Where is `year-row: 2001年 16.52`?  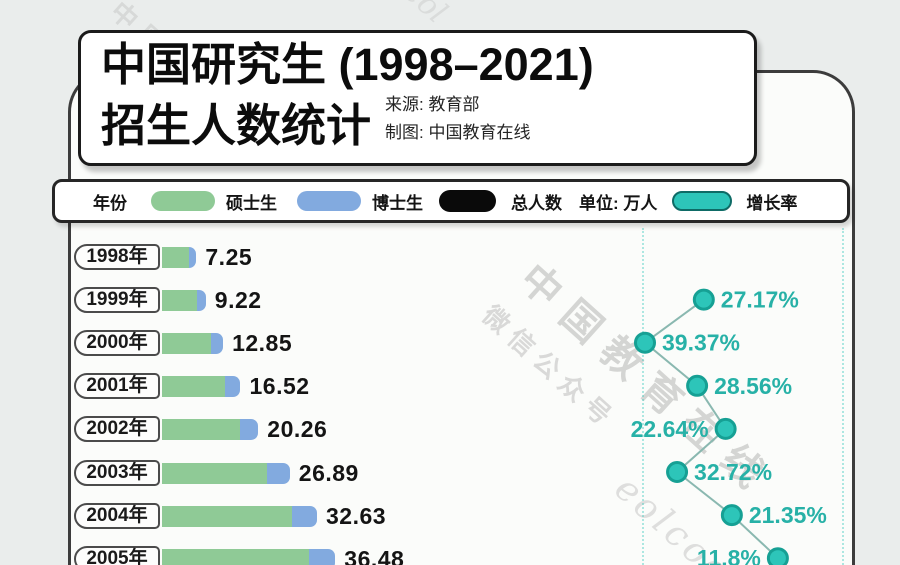
year-row: 2001年 16.52 is located at coordinates (192, 386).